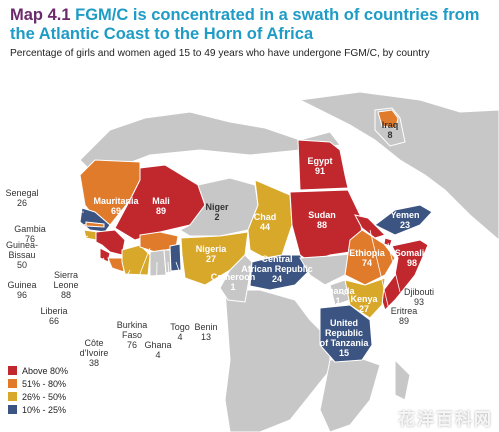 This screenshot has height=432, width=499. I want to click on country-cote-divoire, so click(136, 260).